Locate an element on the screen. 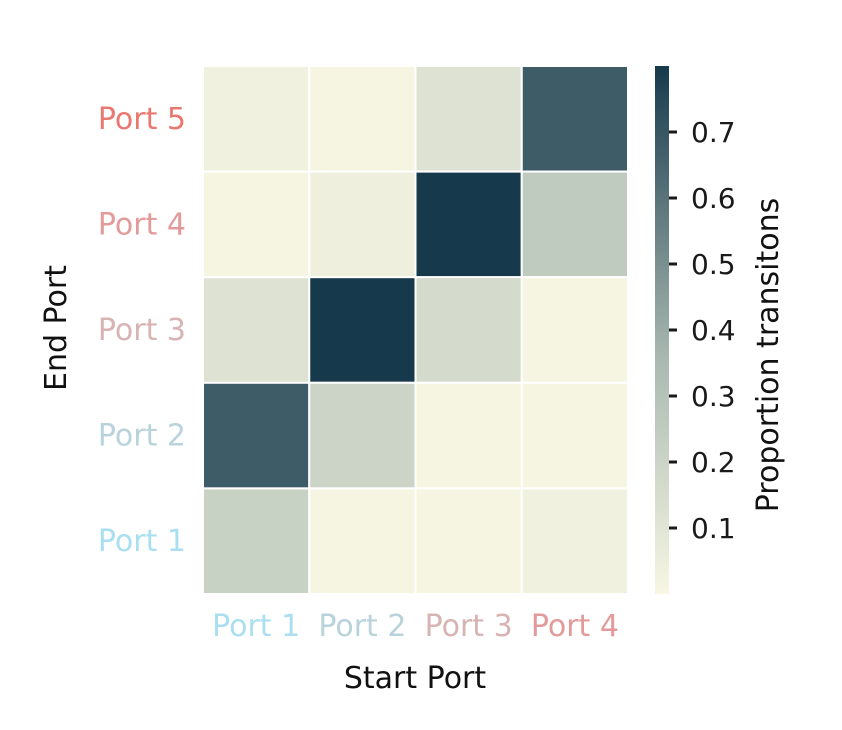  y-axis-title: End Port is located at coordinates (56, 328).